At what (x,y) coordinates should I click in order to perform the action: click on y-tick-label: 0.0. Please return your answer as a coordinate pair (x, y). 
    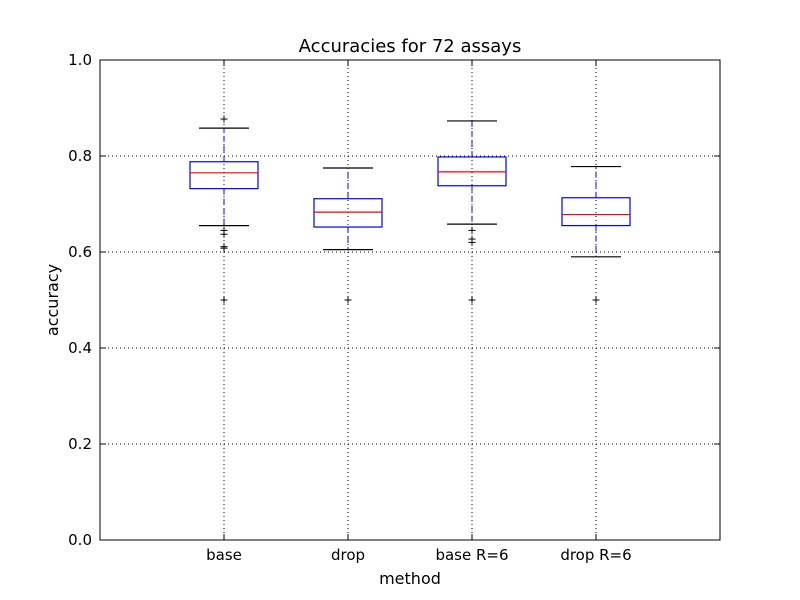
    Looking at the image, I should click on (80, 540).